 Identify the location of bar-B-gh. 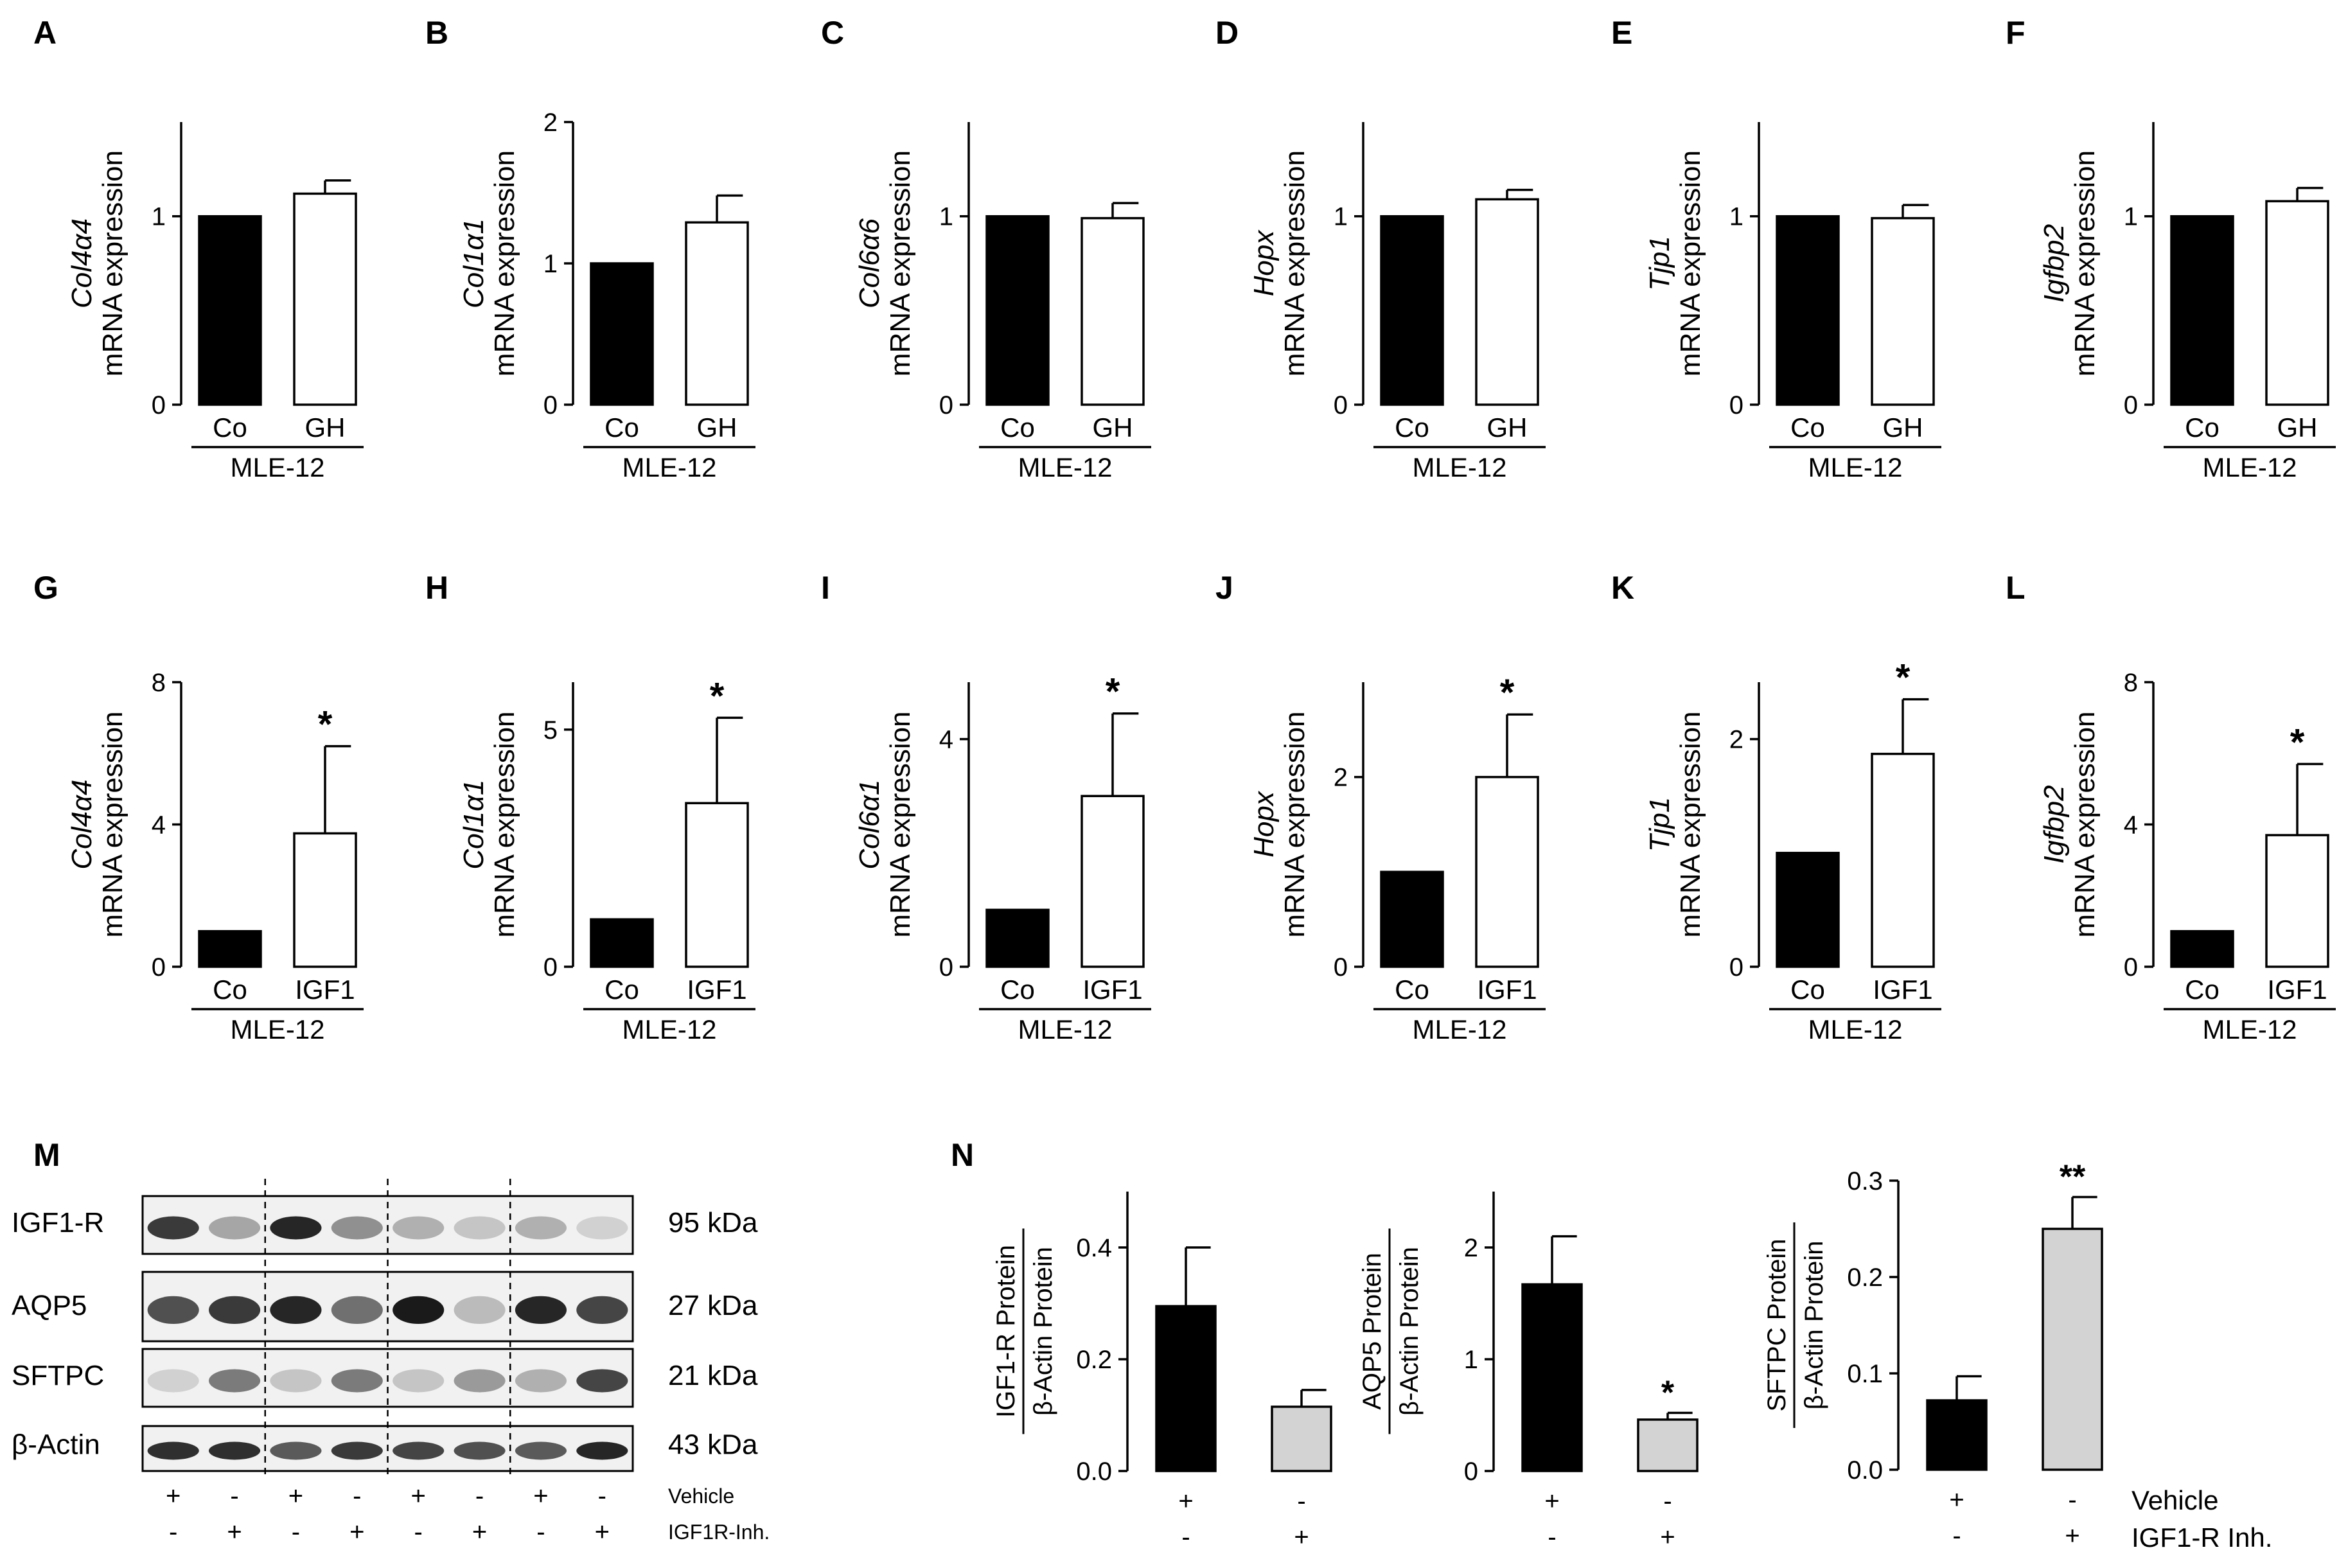
(717, 313).